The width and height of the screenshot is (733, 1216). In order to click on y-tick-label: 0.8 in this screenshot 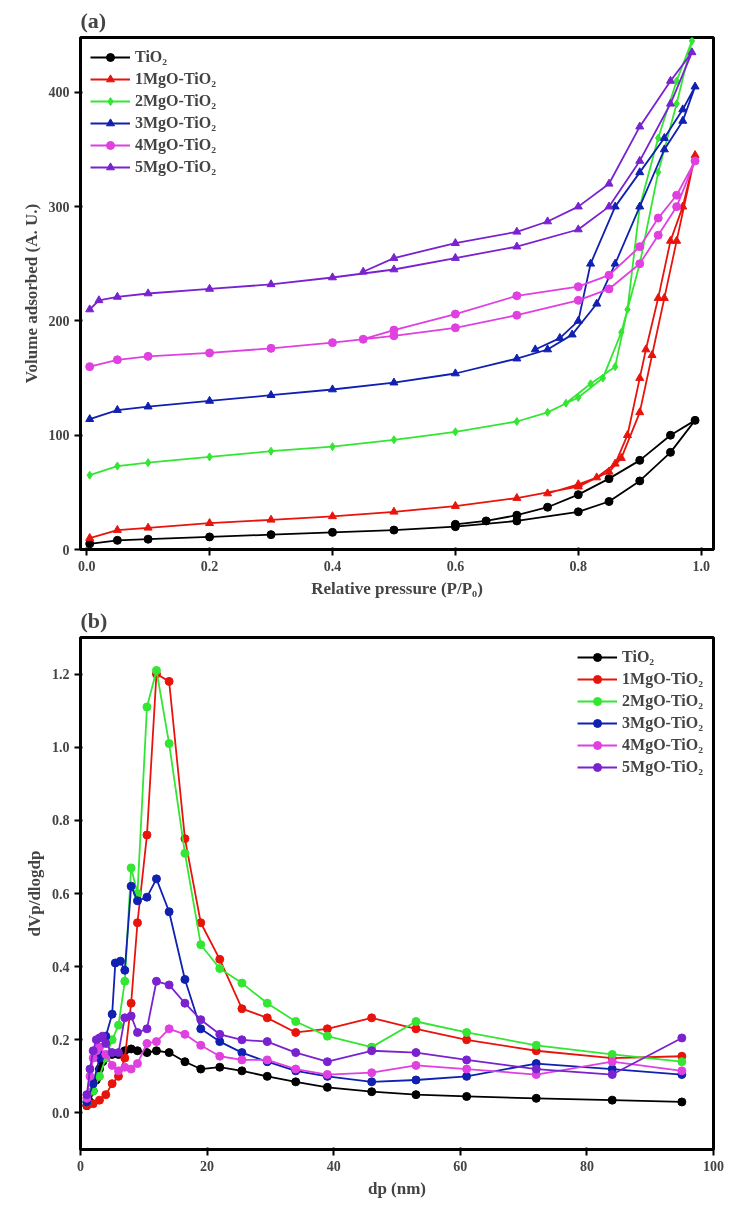, I will do `click(61, 821)`.